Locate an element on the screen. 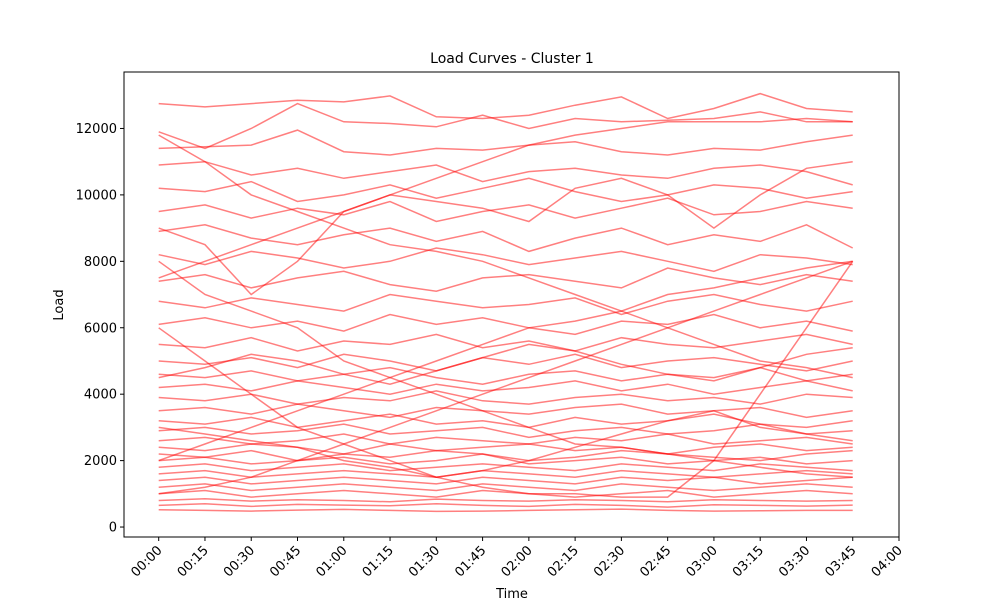  y-tick-label: 8000 is located at coordinates (100, 262).